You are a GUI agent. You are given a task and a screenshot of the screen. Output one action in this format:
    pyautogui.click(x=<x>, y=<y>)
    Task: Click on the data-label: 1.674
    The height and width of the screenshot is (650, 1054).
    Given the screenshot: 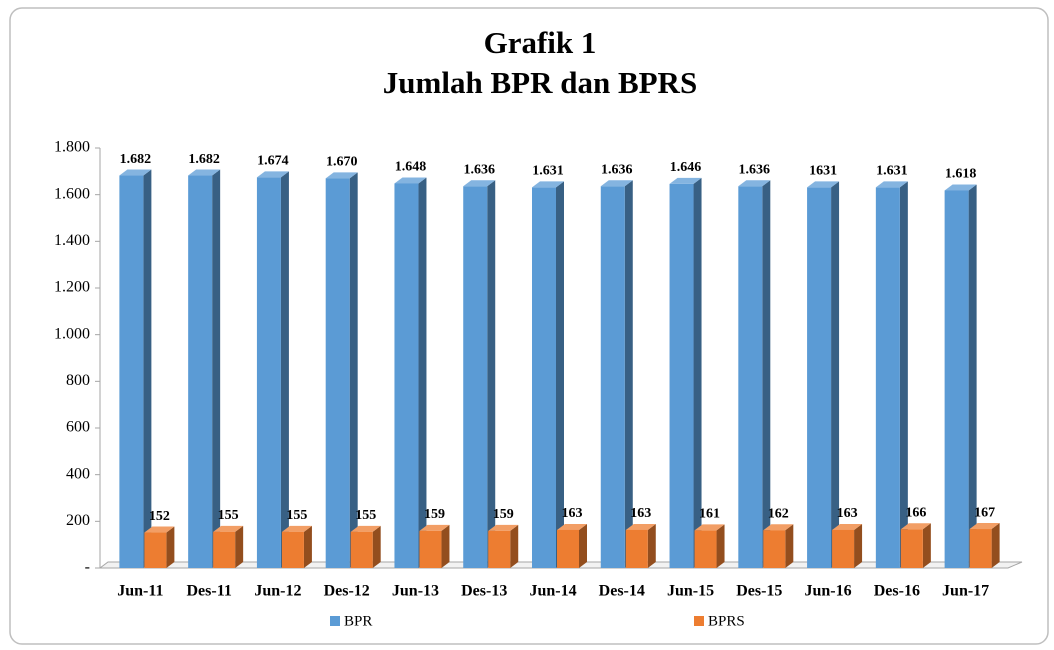 What is the action you would take?
    pyautogui.click(x=273, y=161)
    